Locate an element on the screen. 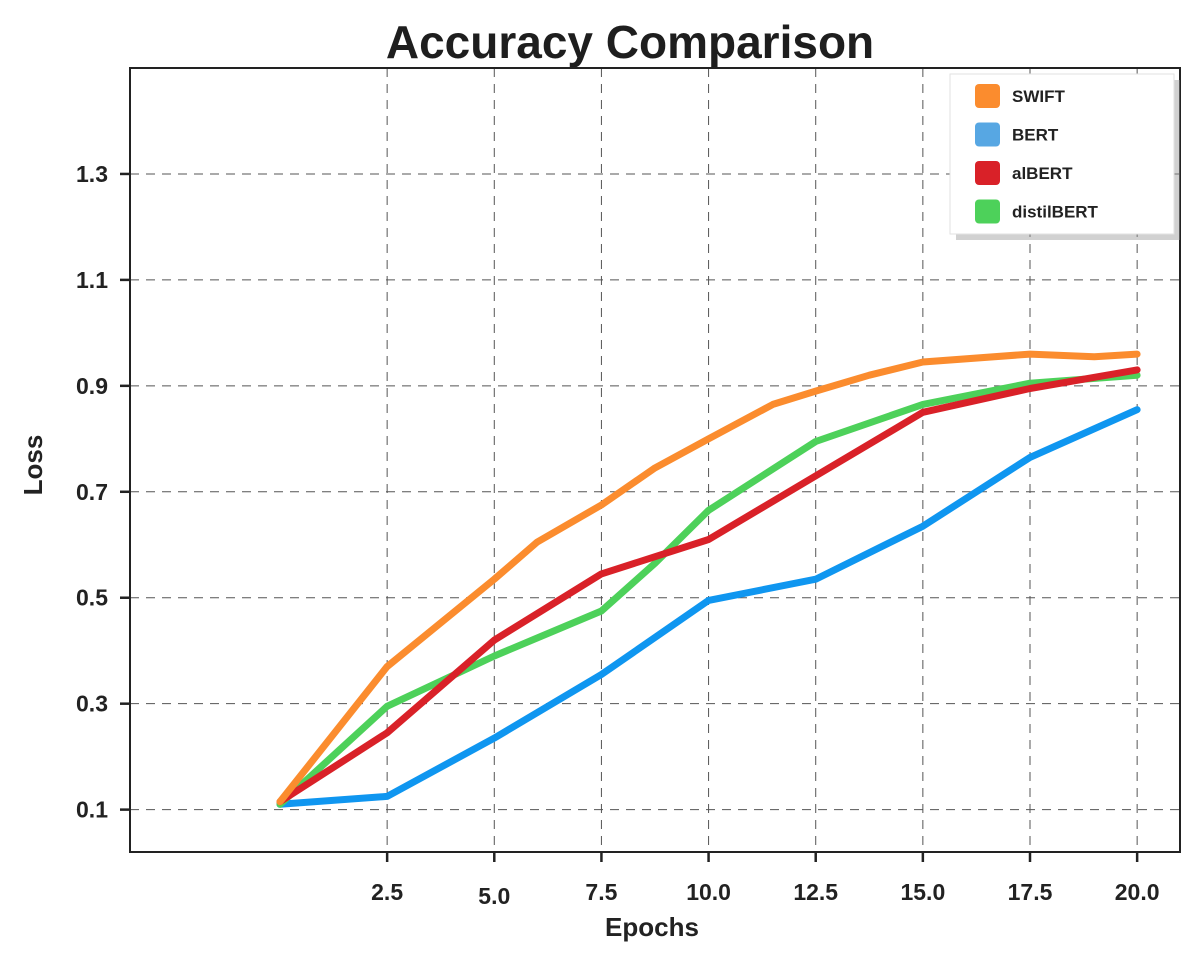 Image resolution: width=1200 pixels, height=963 pixels. legend-label-albert: alBERT is located at coordinates (1042, 173).